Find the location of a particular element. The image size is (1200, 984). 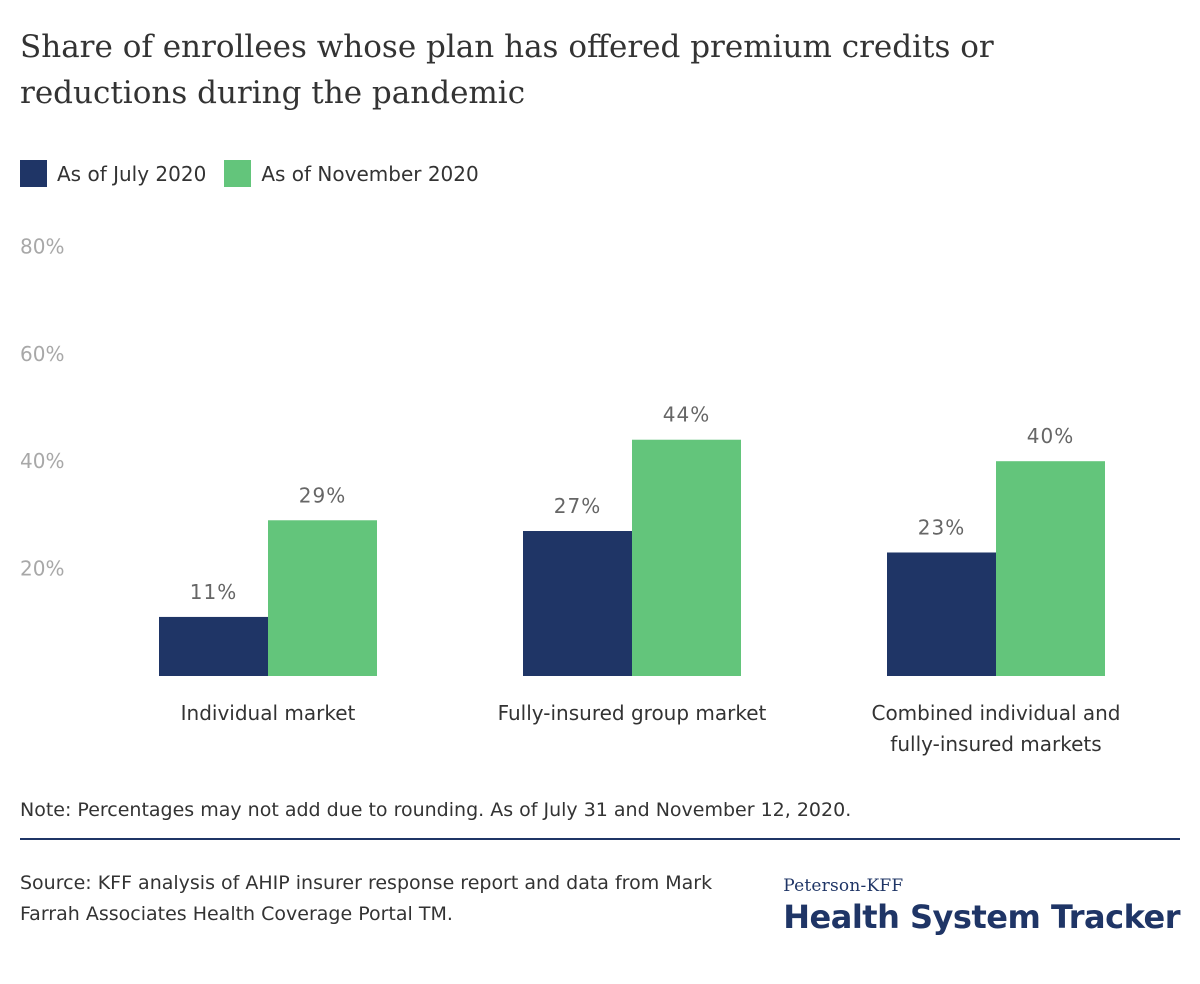

y-tick-label: 40% is located at coordinates (42, 461).